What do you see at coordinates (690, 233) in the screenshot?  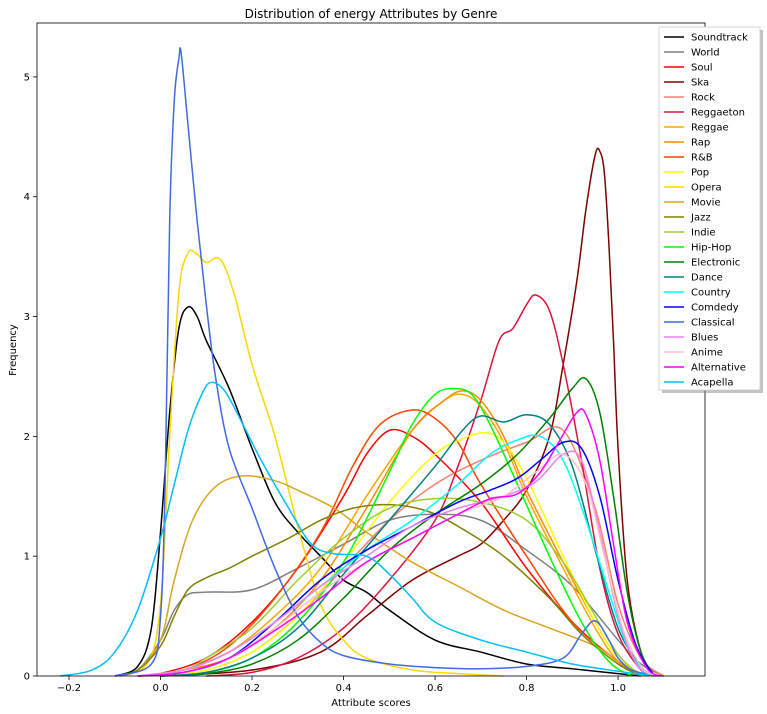 I see `legend-item-indie: Indie` at bounding box center [690, 233].